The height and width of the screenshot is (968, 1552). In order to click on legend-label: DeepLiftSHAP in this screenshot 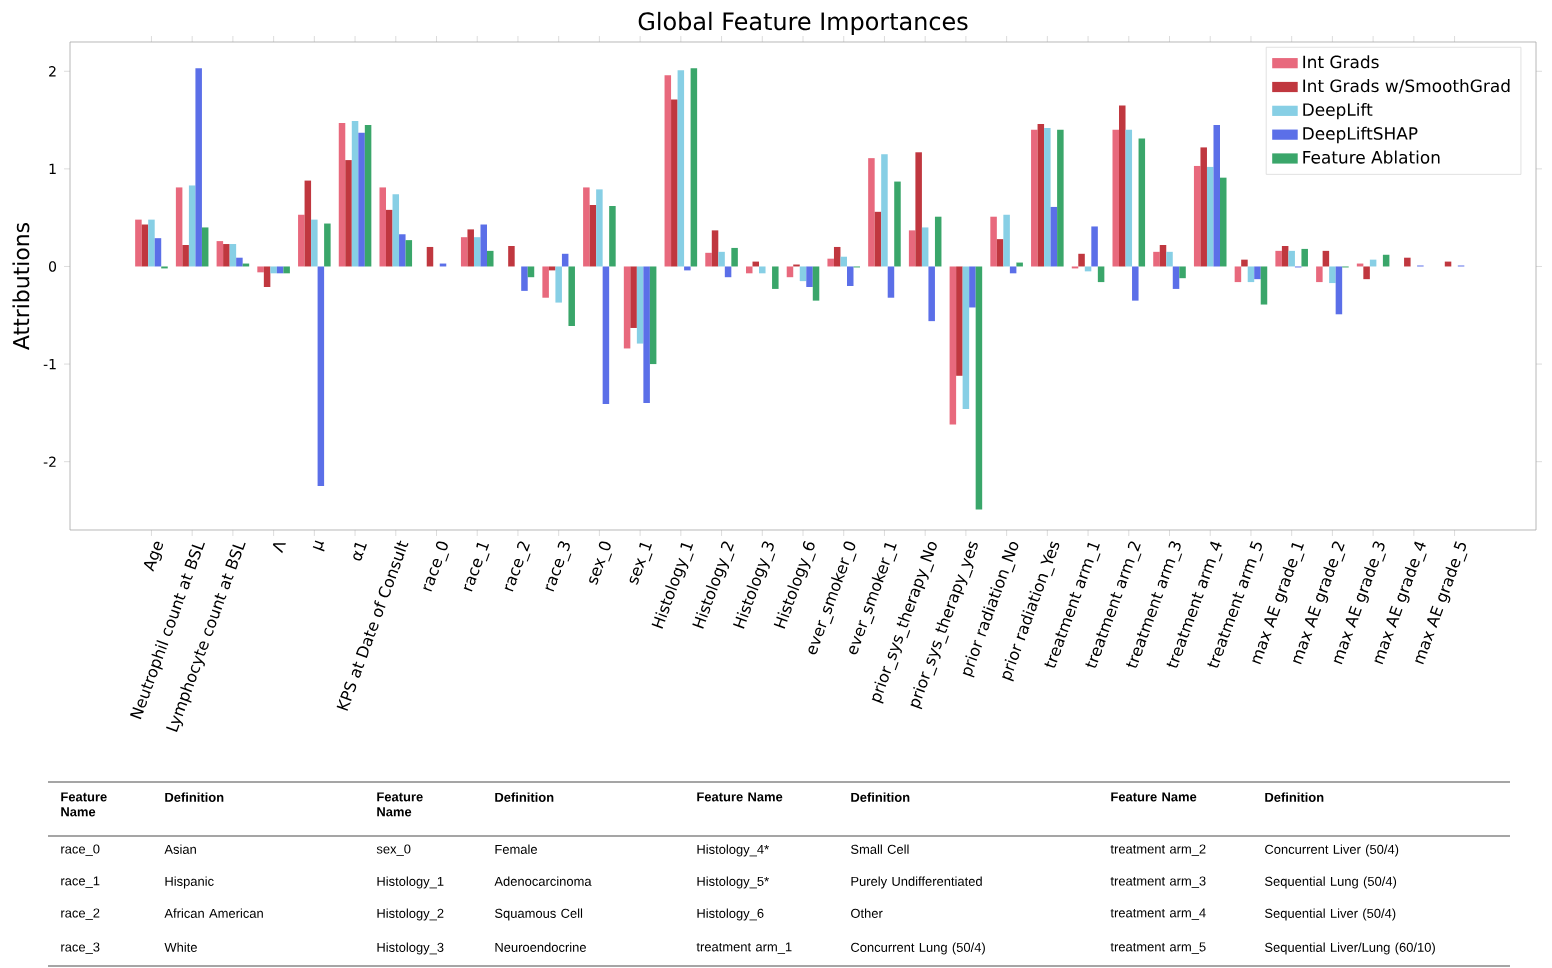, I will do `click(1360, 135)`.